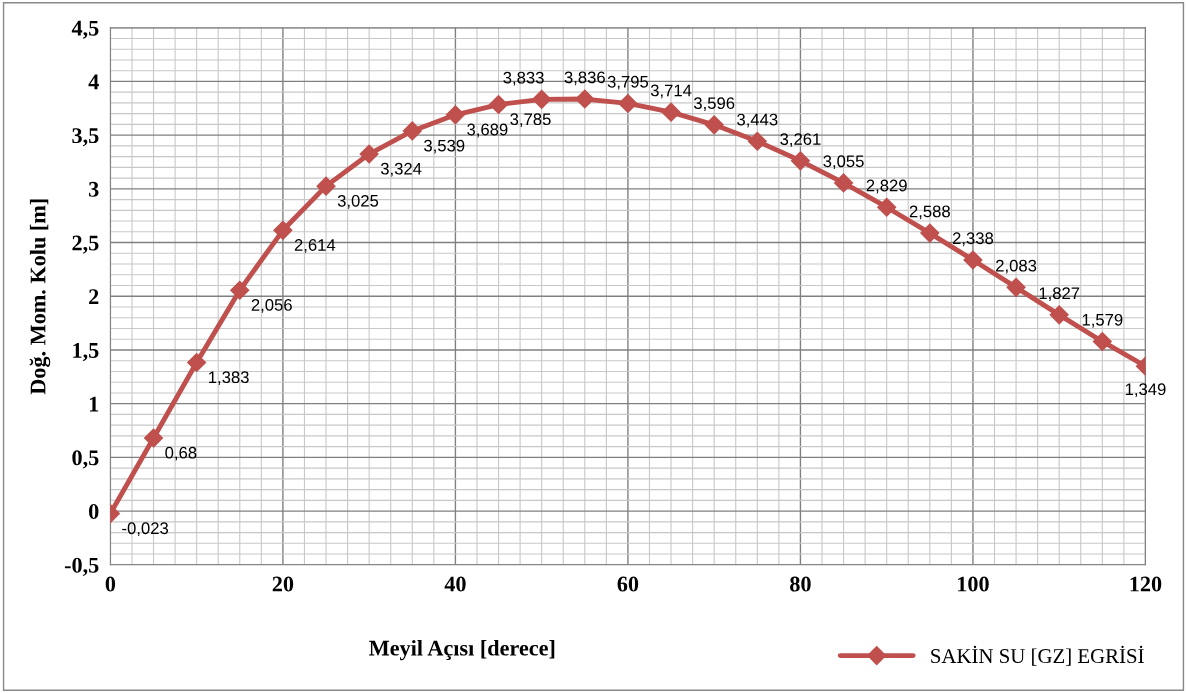 This screenshot has height=693, width=1187. I want to click on x-tick-label: 0, so click(110, 584).